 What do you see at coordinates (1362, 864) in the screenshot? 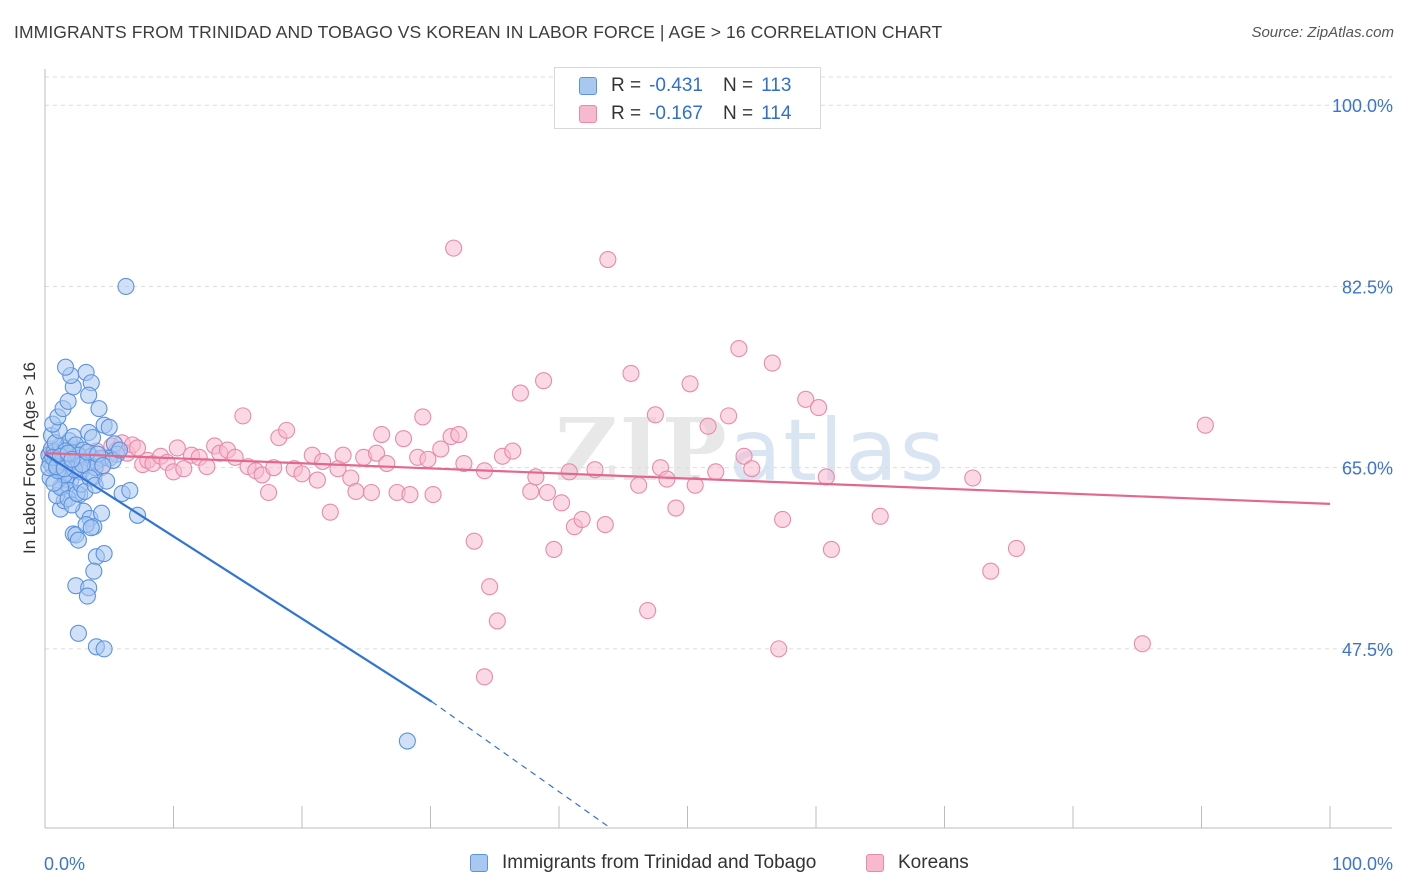
I see `x-tick-label: 100.0%` at bounding box center [1362, 864].